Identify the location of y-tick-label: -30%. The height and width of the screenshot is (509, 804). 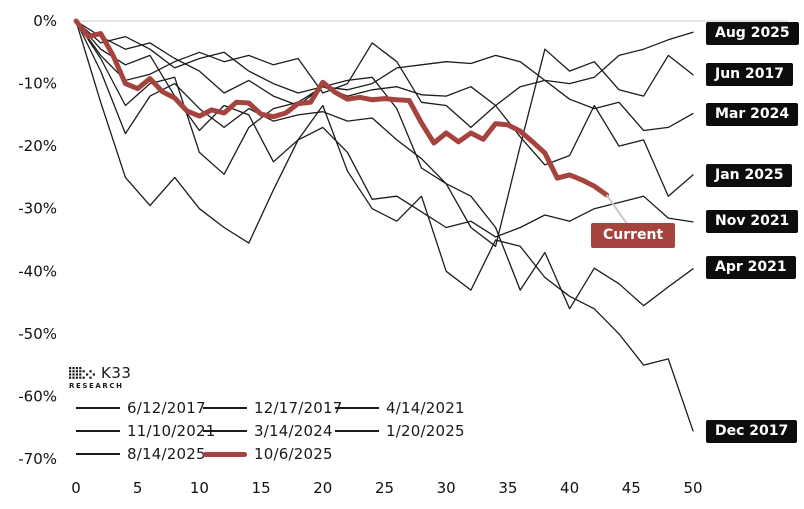
(37, 209).